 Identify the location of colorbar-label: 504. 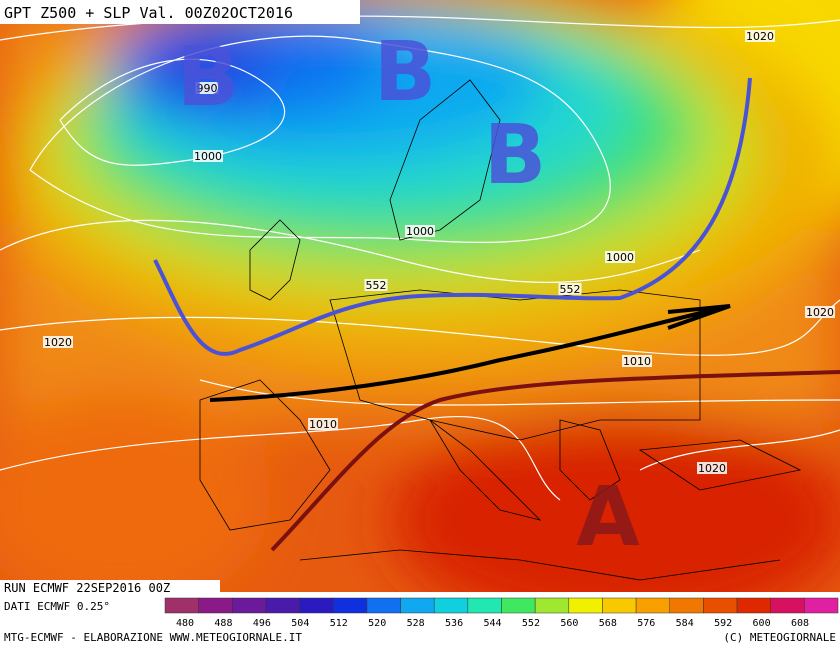
(300, 623).